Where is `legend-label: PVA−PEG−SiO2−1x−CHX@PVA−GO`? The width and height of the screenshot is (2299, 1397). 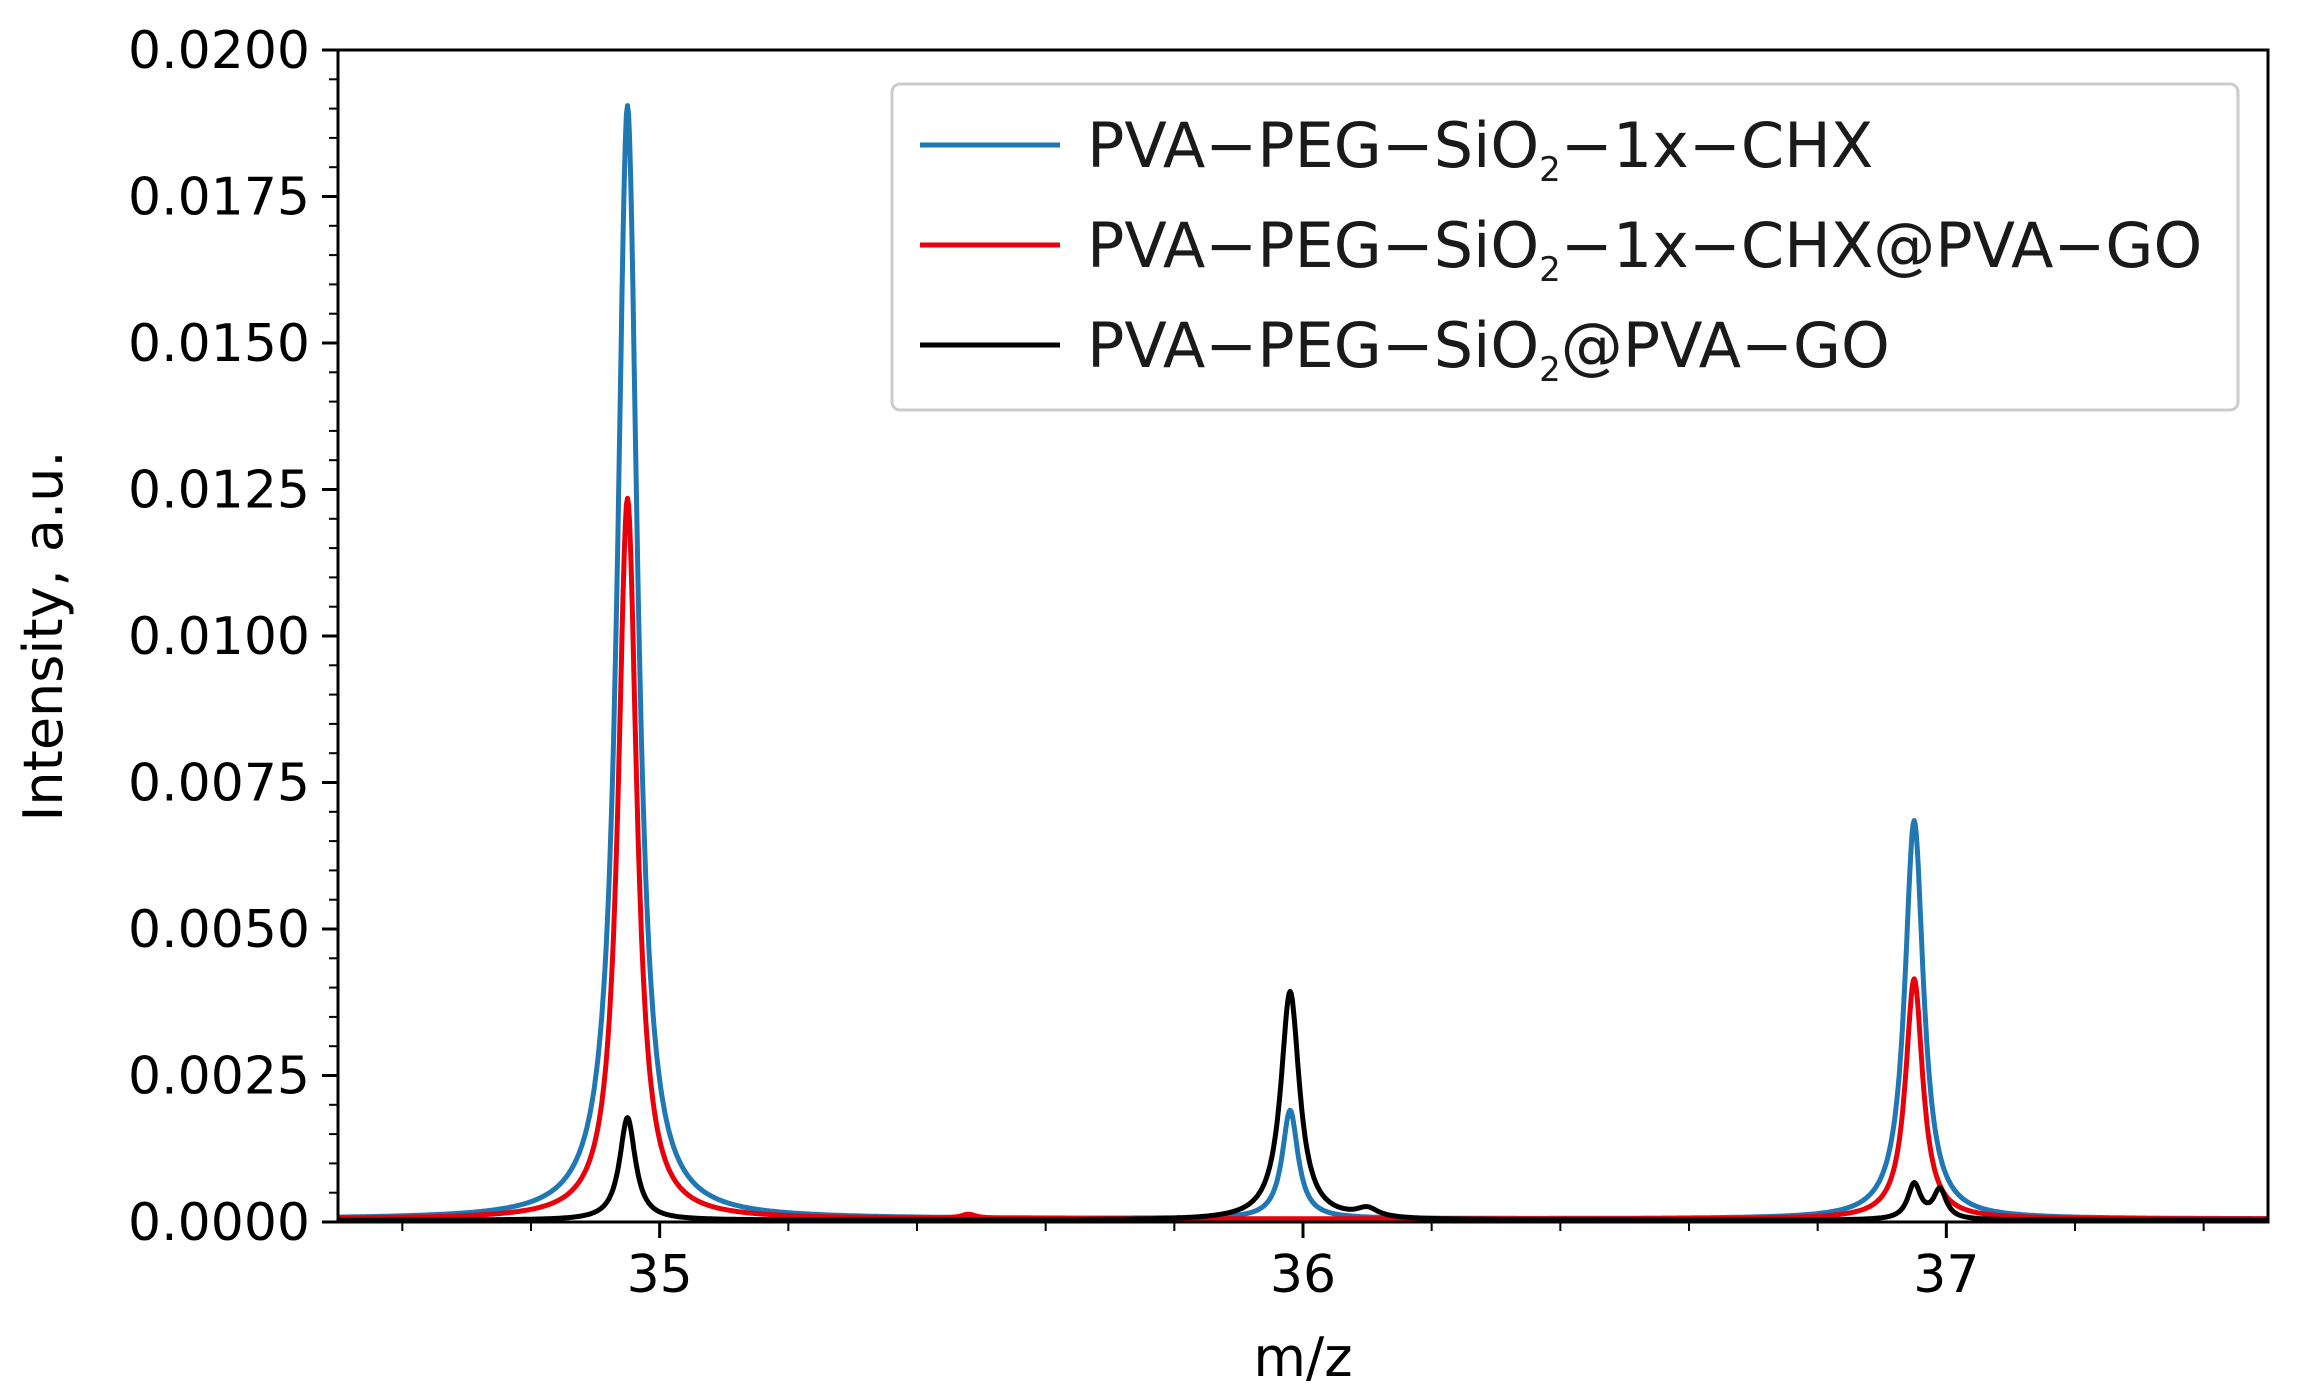 legend-label: PVA−PEG−SiO2−1x−CHX@PVA−GO is located at coordinates (1644, 249).